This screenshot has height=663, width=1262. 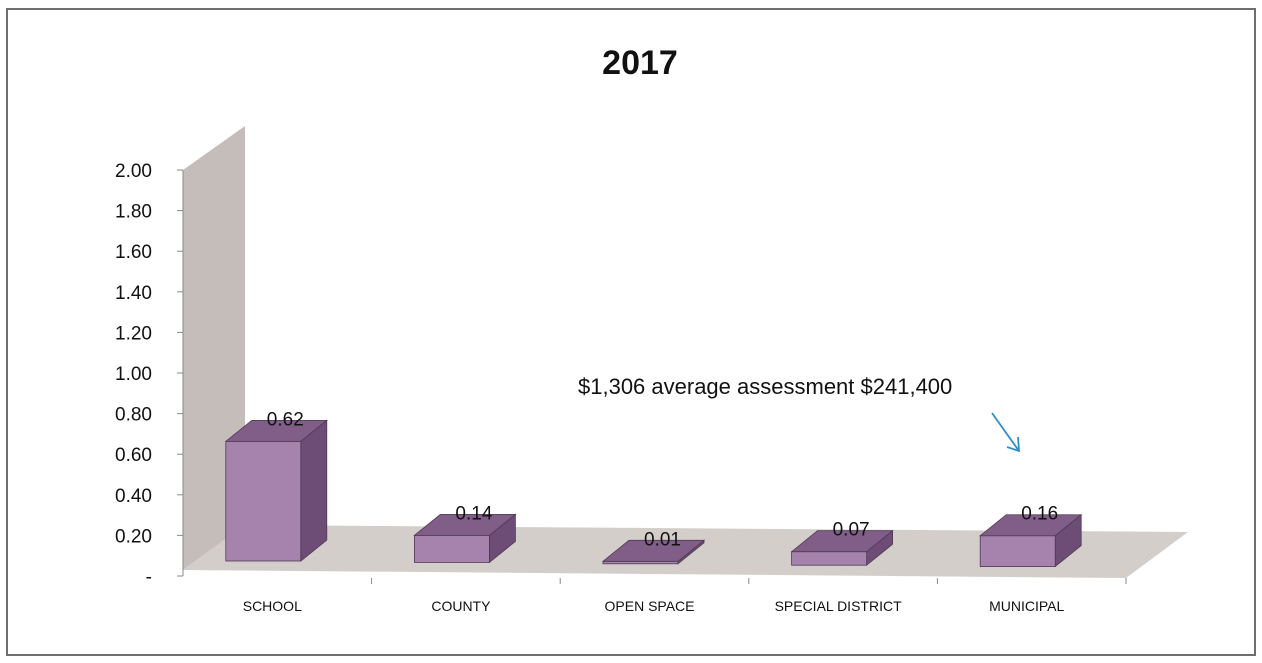 What do you see at coordinates (133, 536) in the screenshot?
I see `y-tick-label: 0.20` at bounding box center [133, 536].